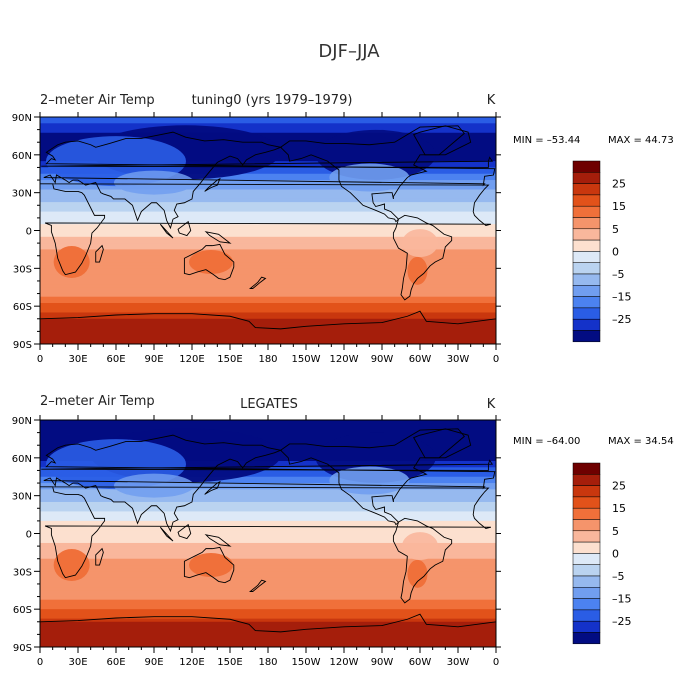 Image resolution: width=700 pixels, height=700 pixels. What do you see at coordinates (622, 297) in the screenshot?
I see `colorbar-label: –15` at bounding box center [622, 297].